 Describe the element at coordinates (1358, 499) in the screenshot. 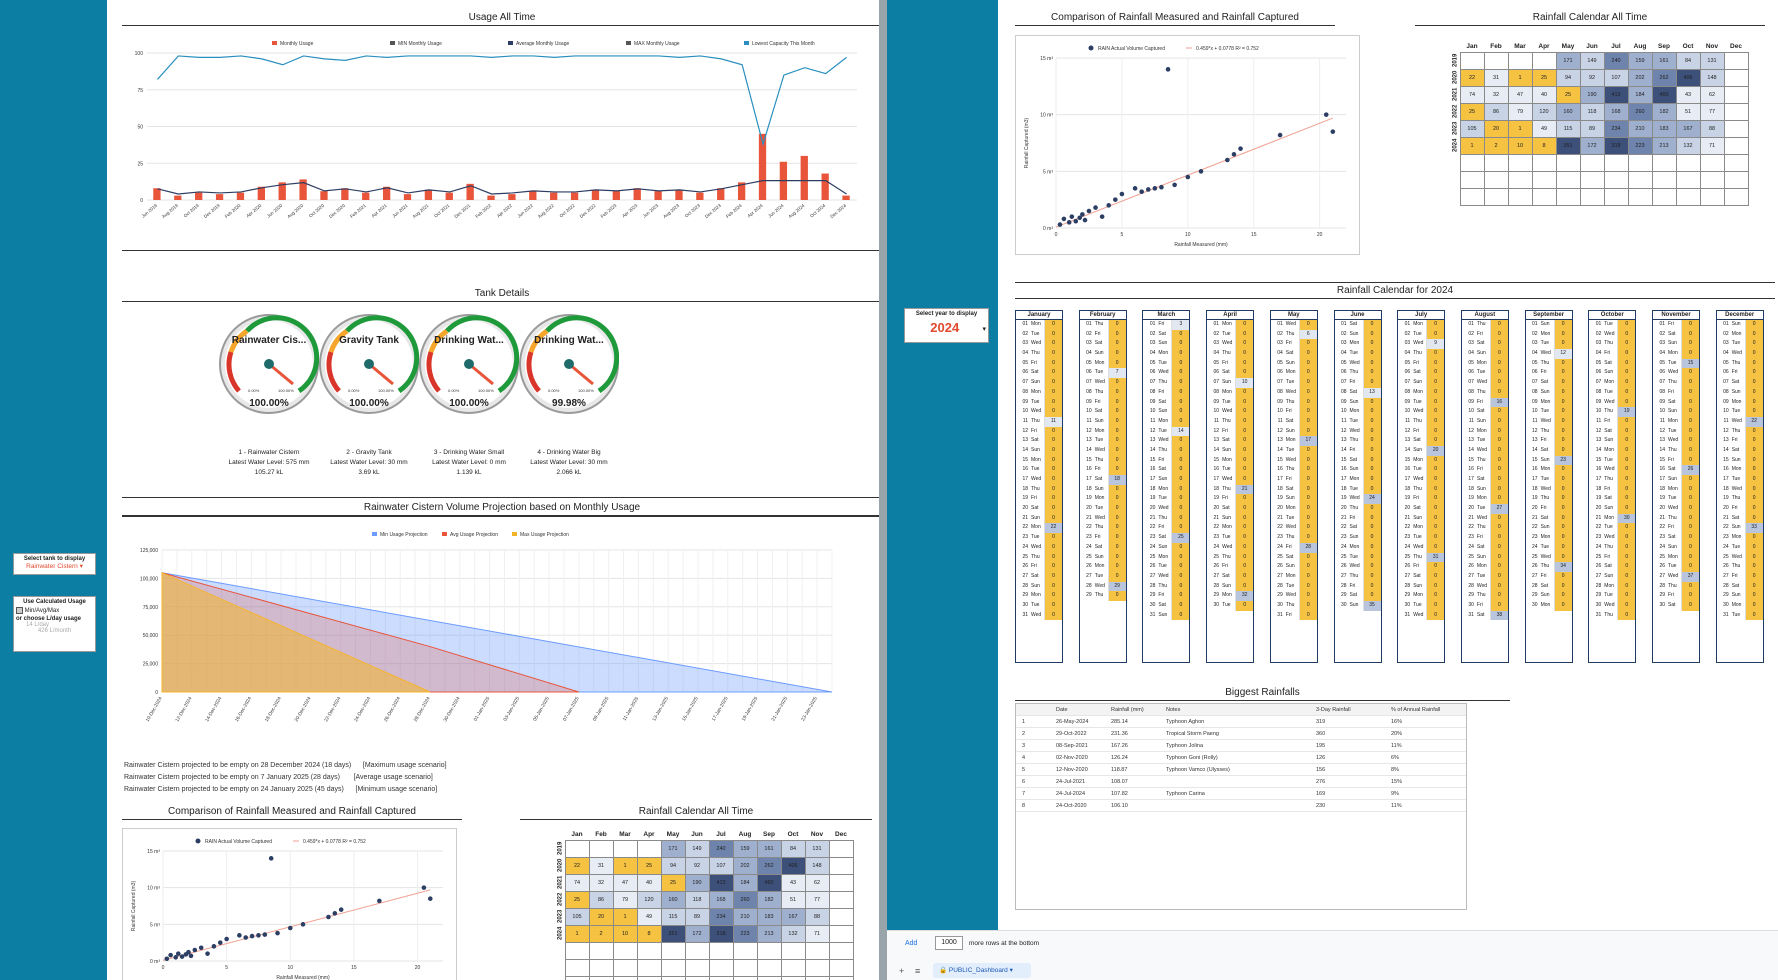

I see `calendar-day-row: 19 Wed 24` at that location.